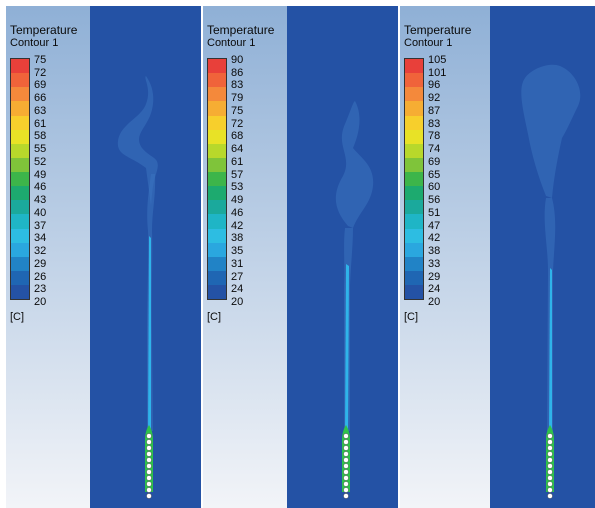 The image size is (595, 508). I want to click on tick-label: 105, so click(437, 60).